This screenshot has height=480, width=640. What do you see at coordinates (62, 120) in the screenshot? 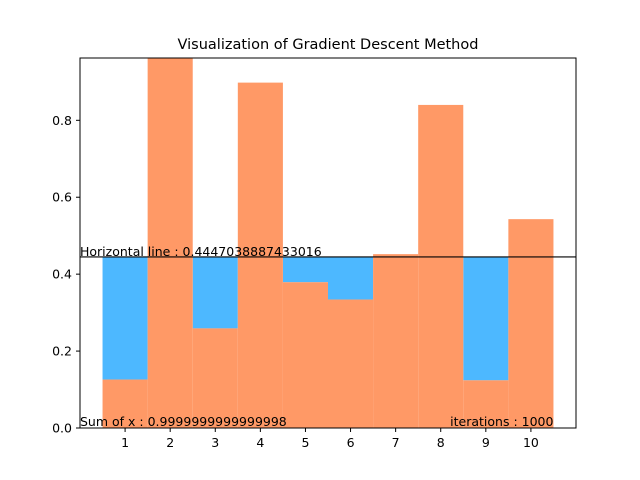
I see `y-tick-label: 0.8` at bounding box center [62, 120].